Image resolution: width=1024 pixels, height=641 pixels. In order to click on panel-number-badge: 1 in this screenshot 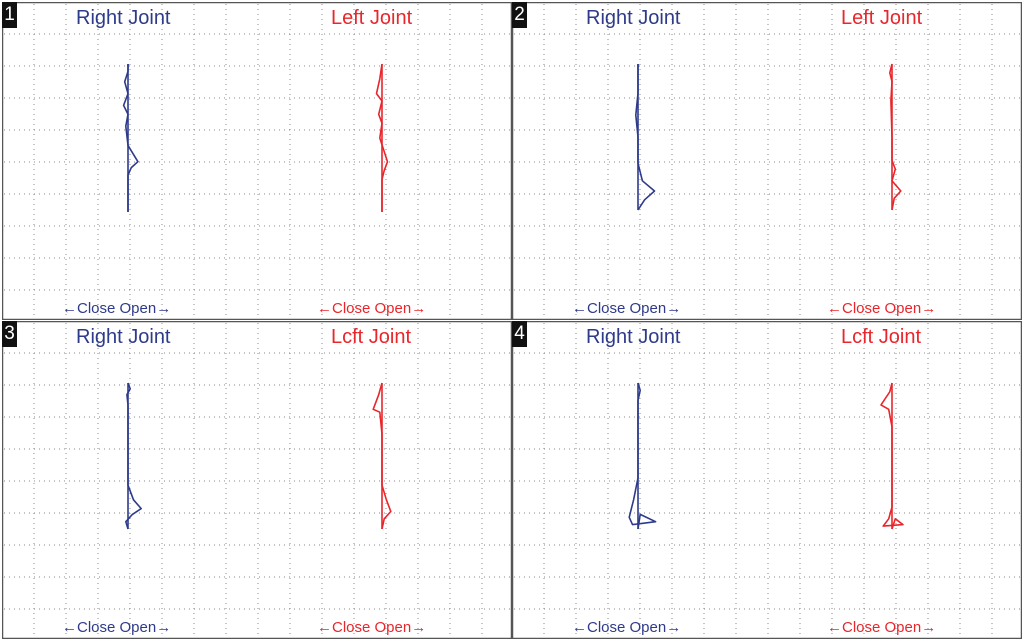, I will do `click(9, 15)`.